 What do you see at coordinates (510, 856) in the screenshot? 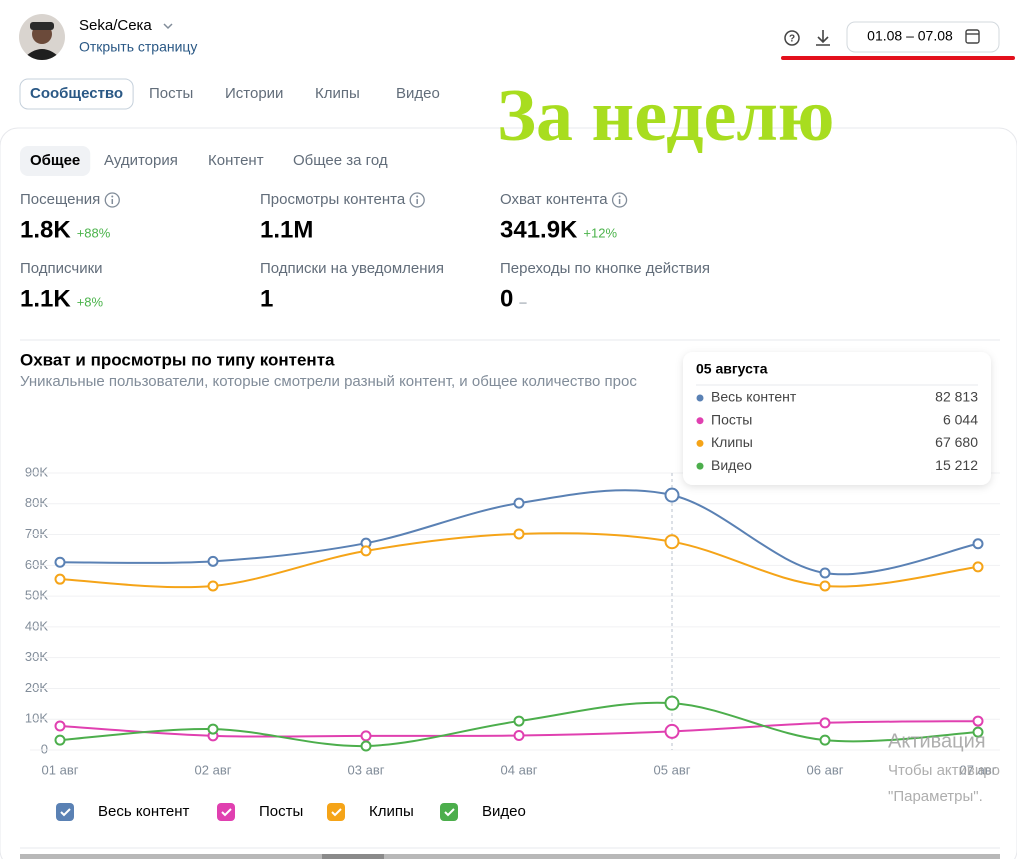
I see `scrollbar` at bounding box center [510, 856].